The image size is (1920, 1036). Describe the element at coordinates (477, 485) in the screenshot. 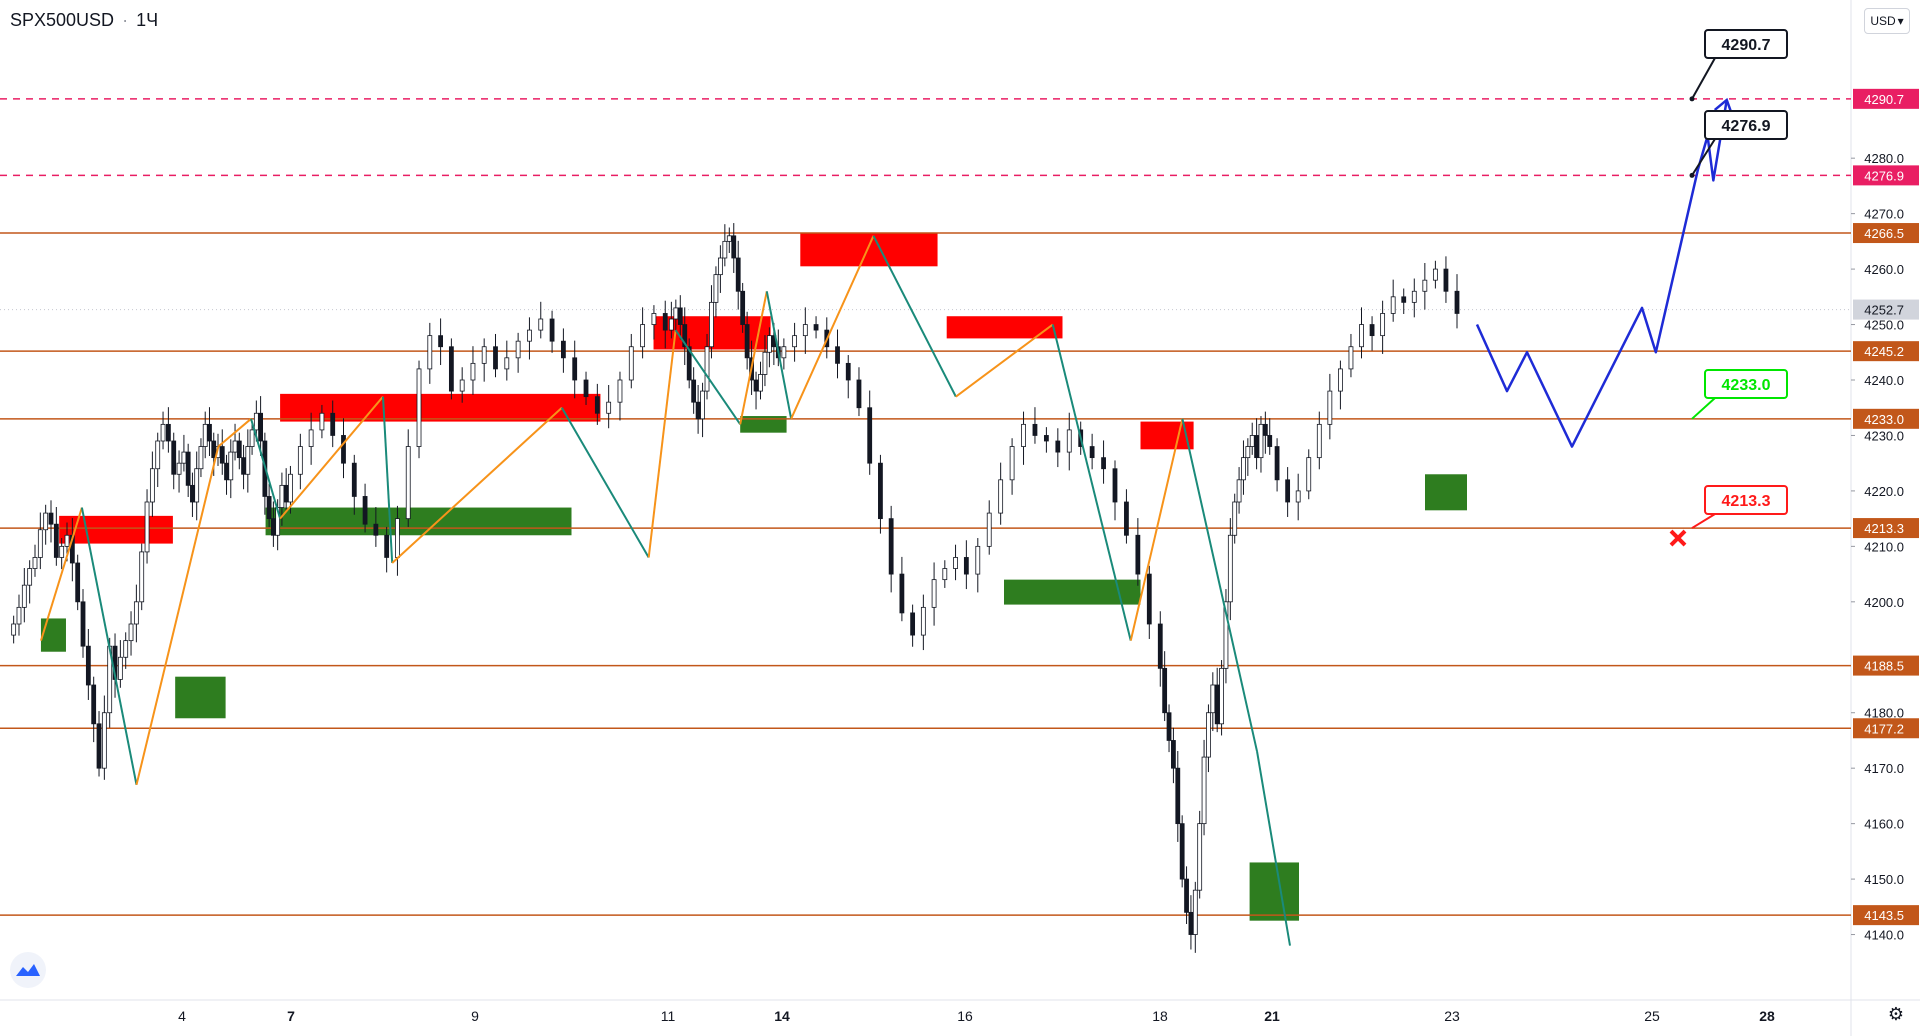

I see `up-swing-line` at that location.